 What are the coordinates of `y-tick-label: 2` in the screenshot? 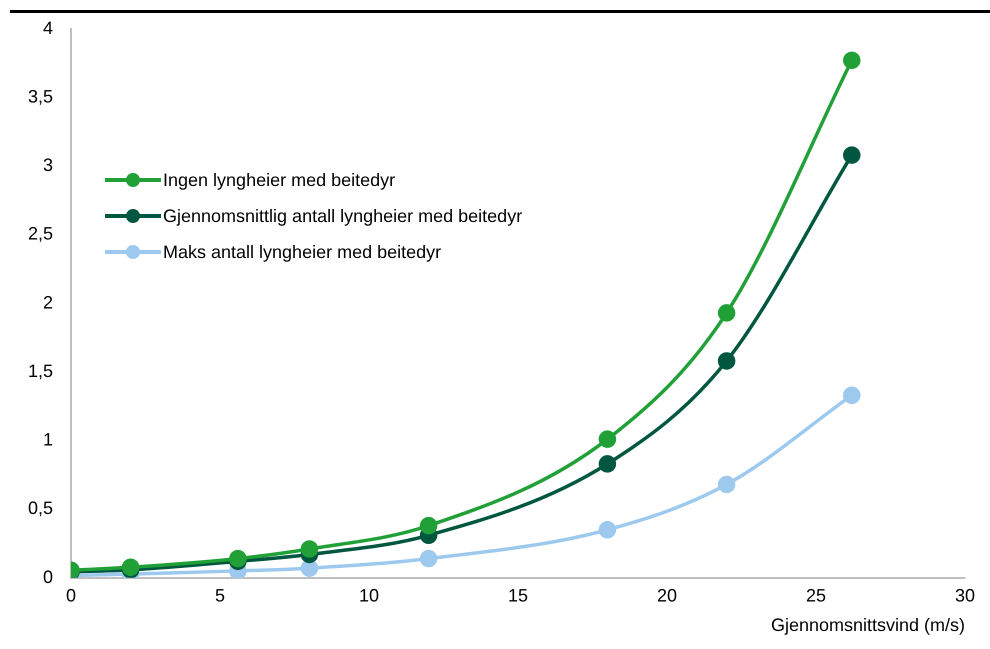 It's located at (48, 302).